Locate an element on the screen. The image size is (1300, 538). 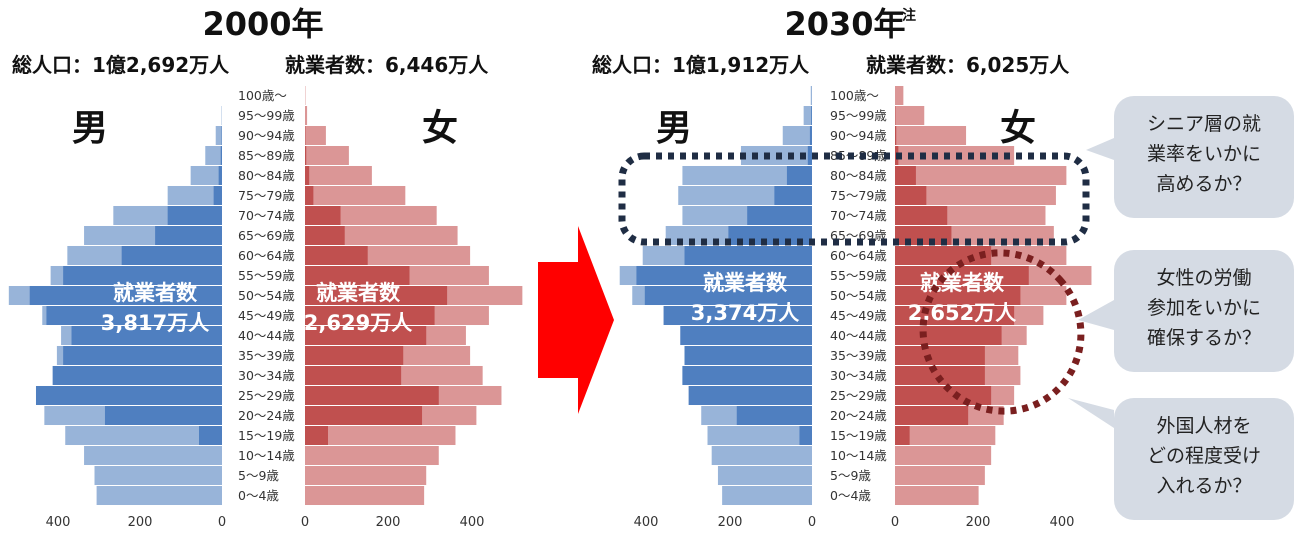
age-group-label: 55〜59歳 is located at coordinates (266, 275).